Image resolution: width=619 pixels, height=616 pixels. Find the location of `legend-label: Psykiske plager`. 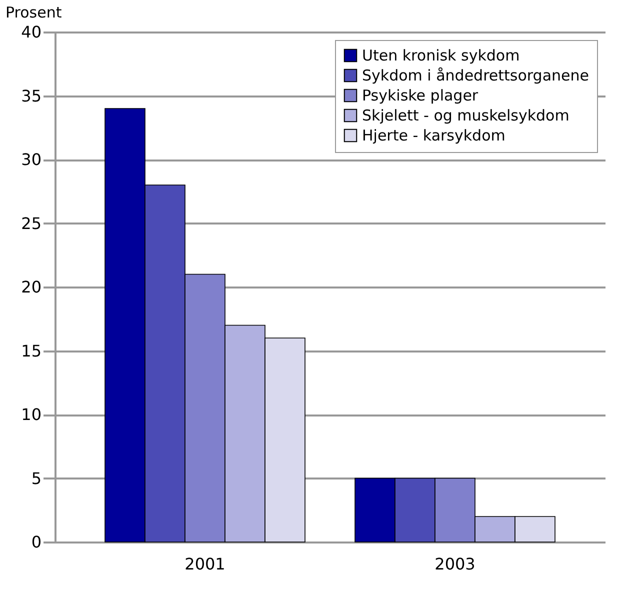

legend-label: Psykiske plager is located at coordinates (420, 95).